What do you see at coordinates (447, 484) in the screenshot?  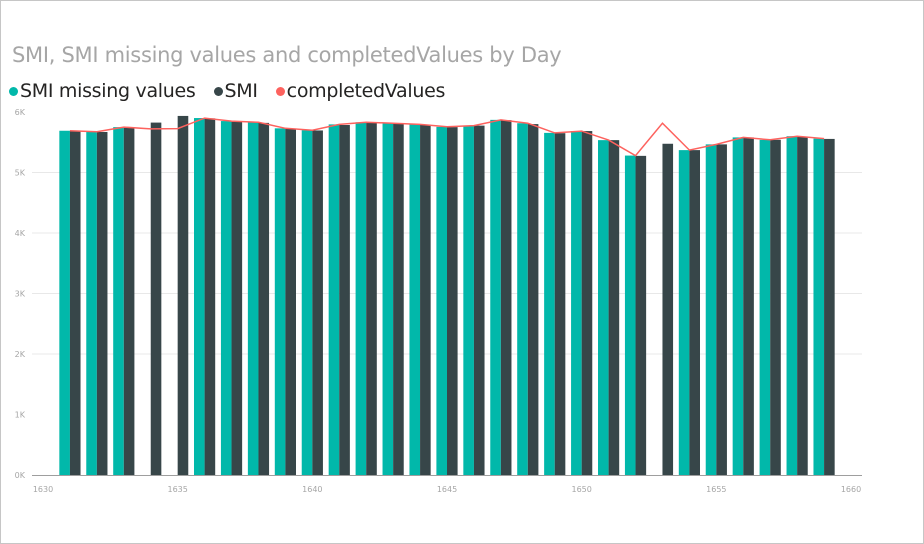 I see `x-axis: 1630 1635 1640 1645 1650 1655 1660` at bounding box center [447, 484].